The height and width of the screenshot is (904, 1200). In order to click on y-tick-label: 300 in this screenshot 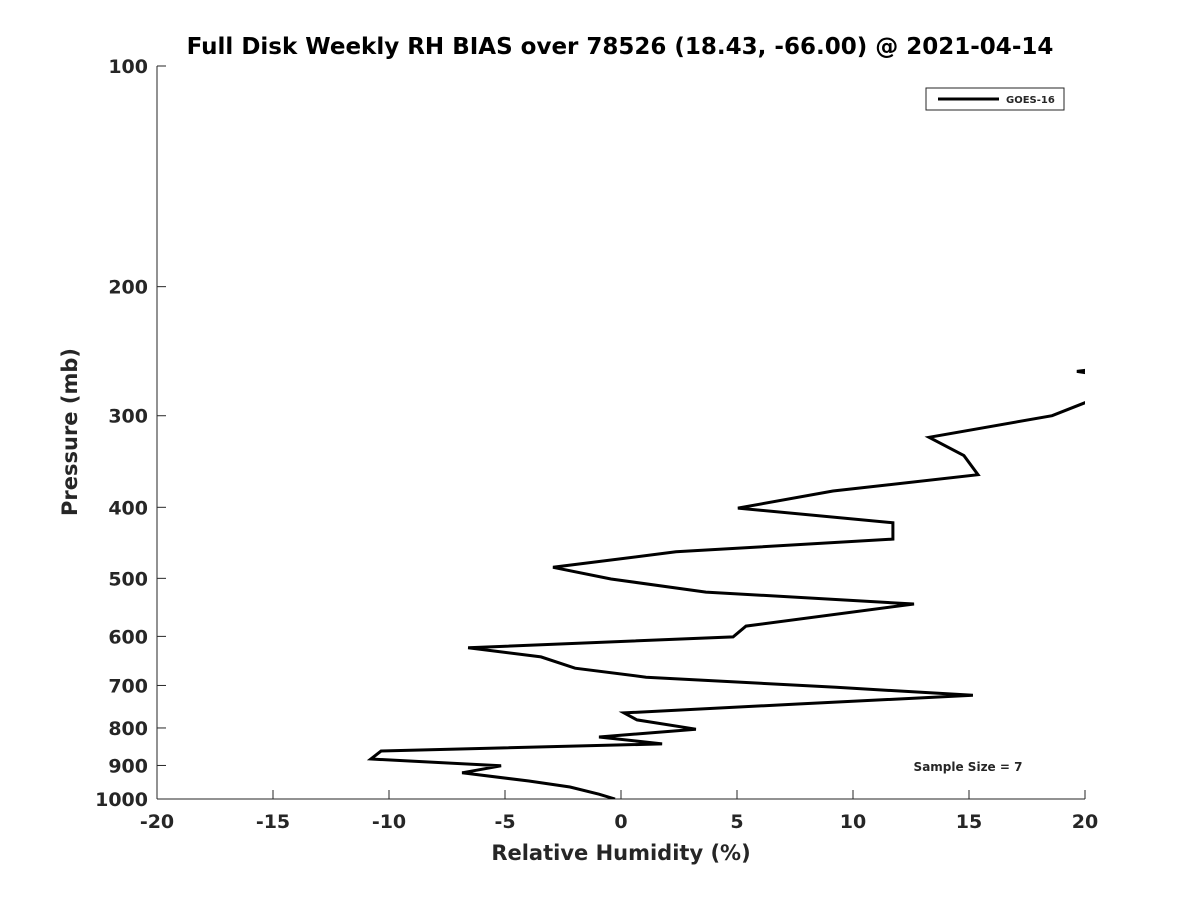, I will do `click(128, 417)`.